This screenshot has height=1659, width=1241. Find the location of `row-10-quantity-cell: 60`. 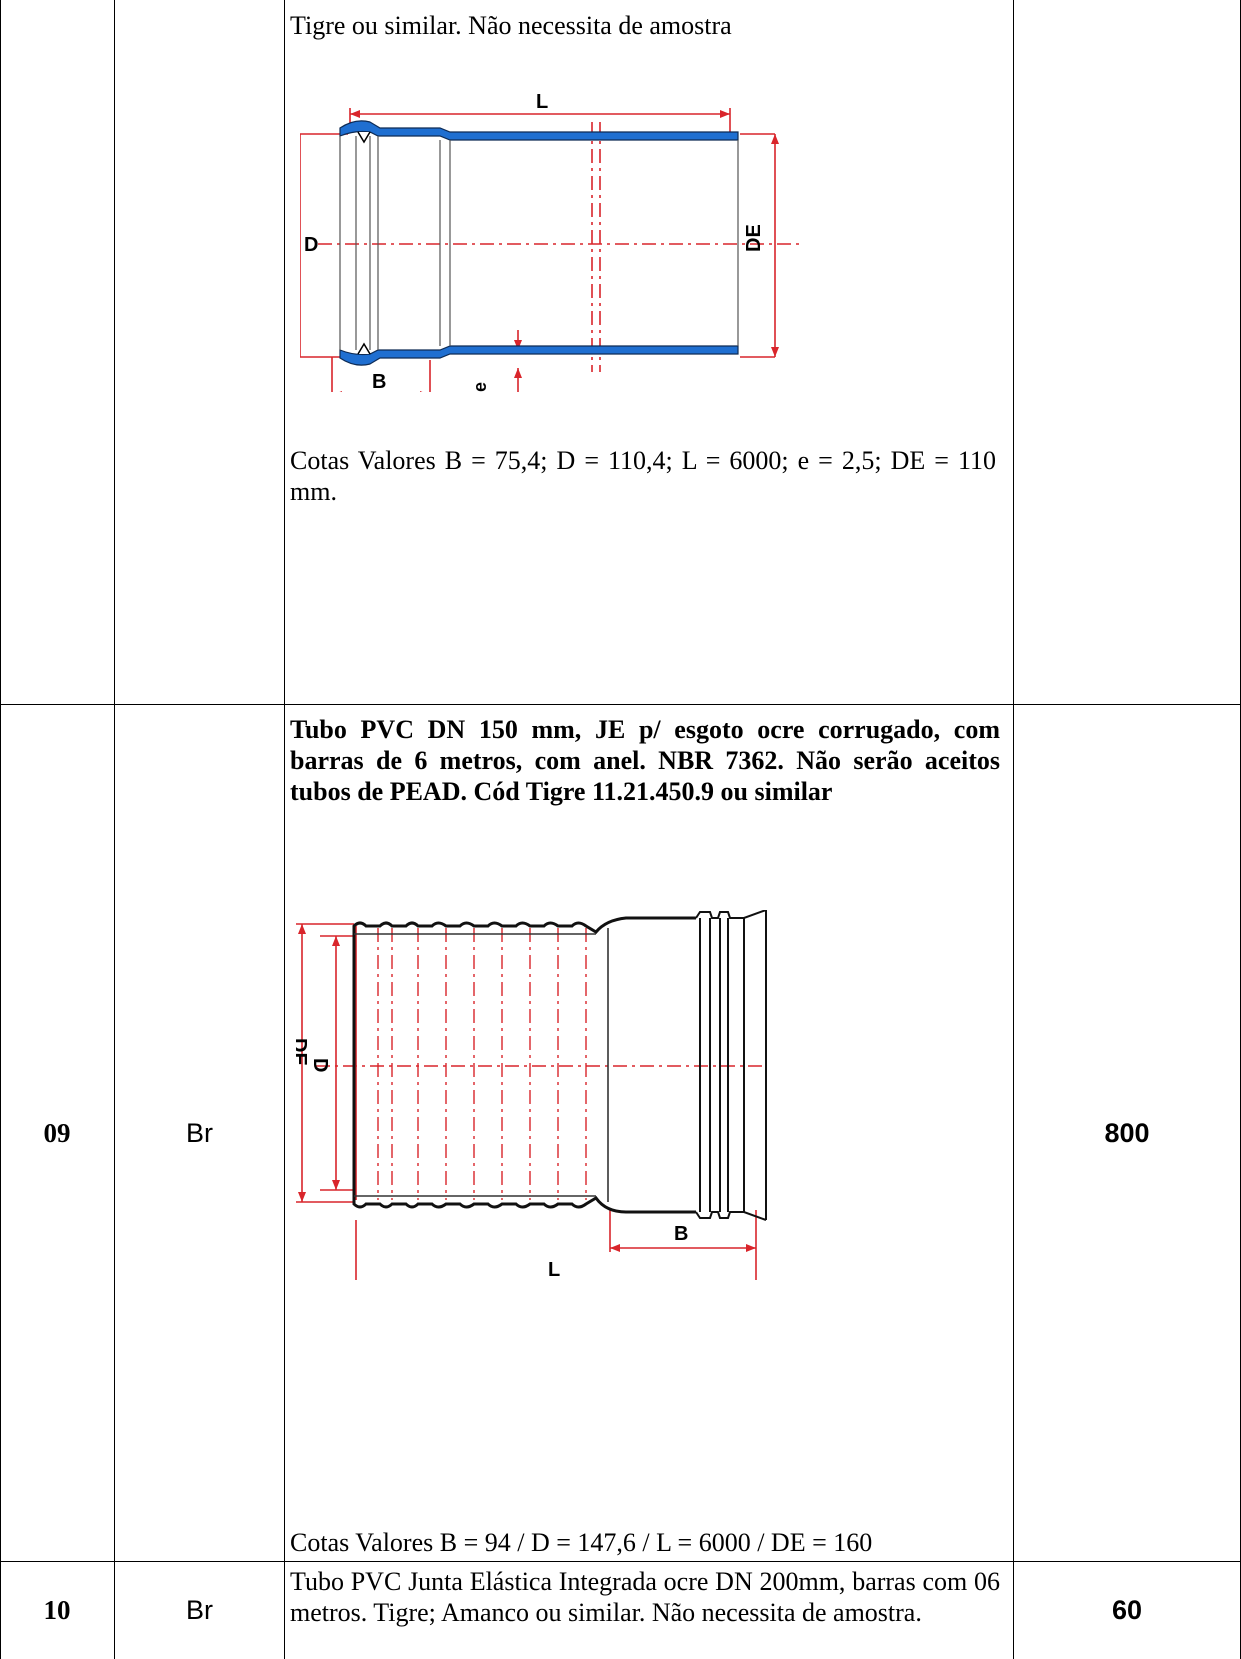

row-10-quantity-cell: 60 is located at coordinates (1127, 1610).